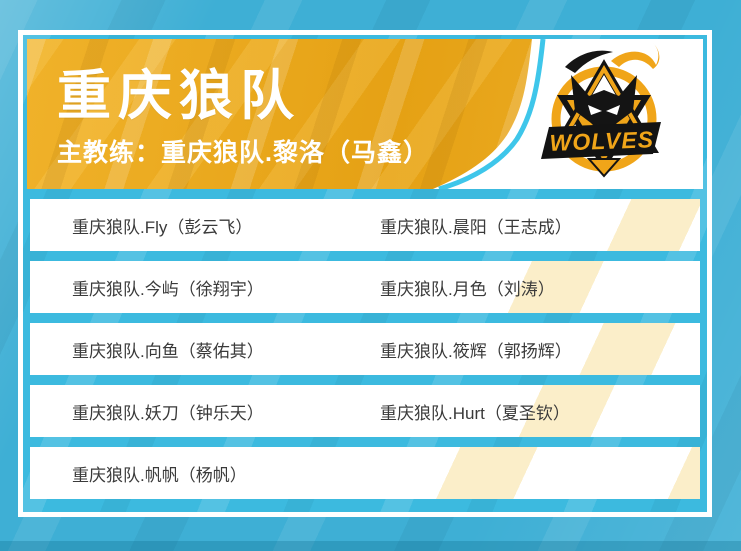 This screenshot has height=551, width=741. I want to click on swoosh-white-area, so click(568, 114).